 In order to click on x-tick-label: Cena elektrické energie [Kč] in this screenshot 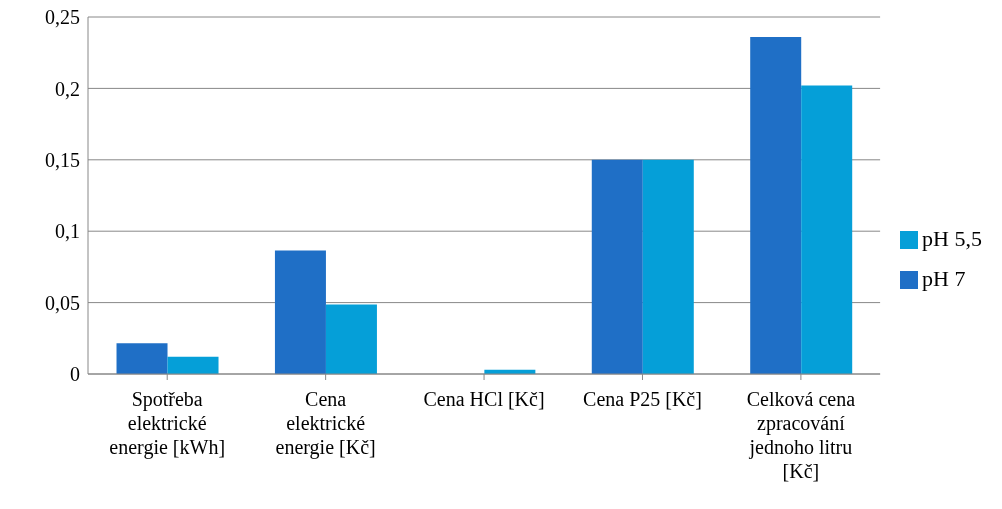, I will do `click(325, 423)`.